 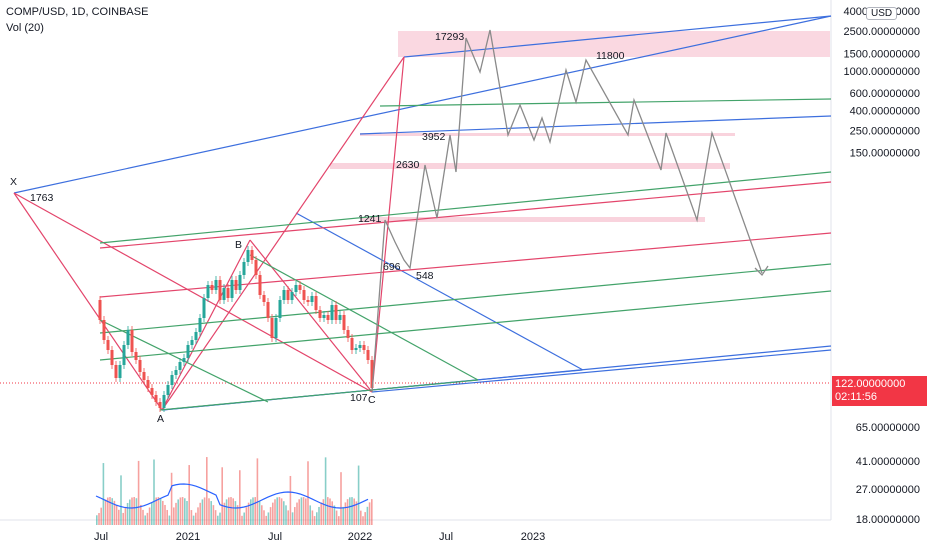 I want to click on symbol-label: COMP/USD, 1D, COINBASE, so click(x=77, y=12).